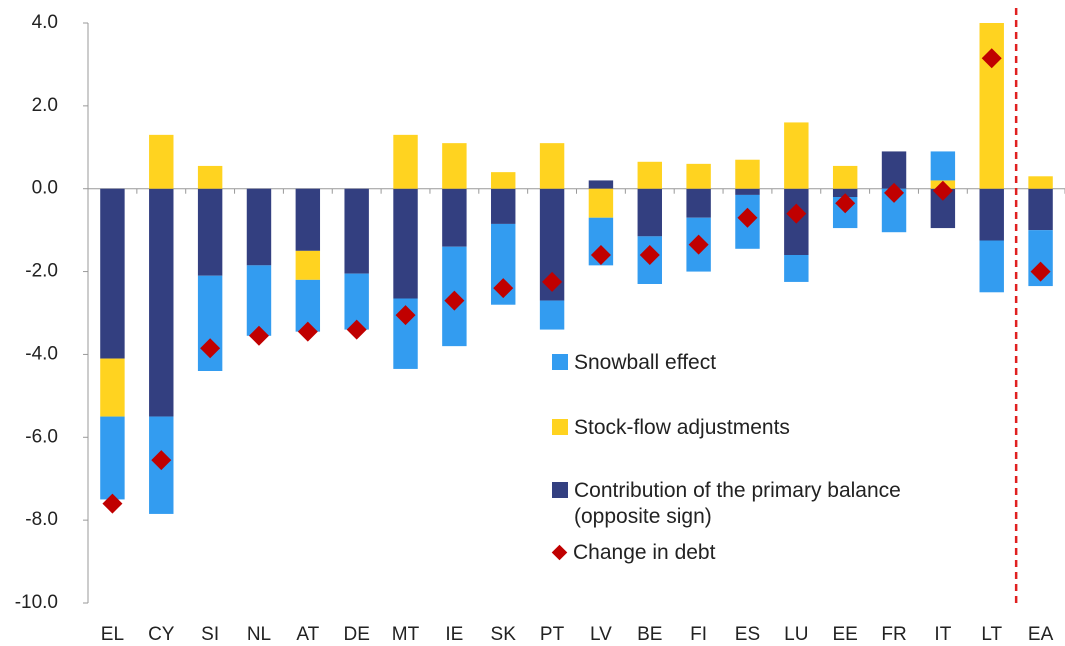 The width and height of the screenshot is (1065, 646). Describe the element at coordinates (796, 634) in the screenshot. I see `x-tick-label: LU` at that location.